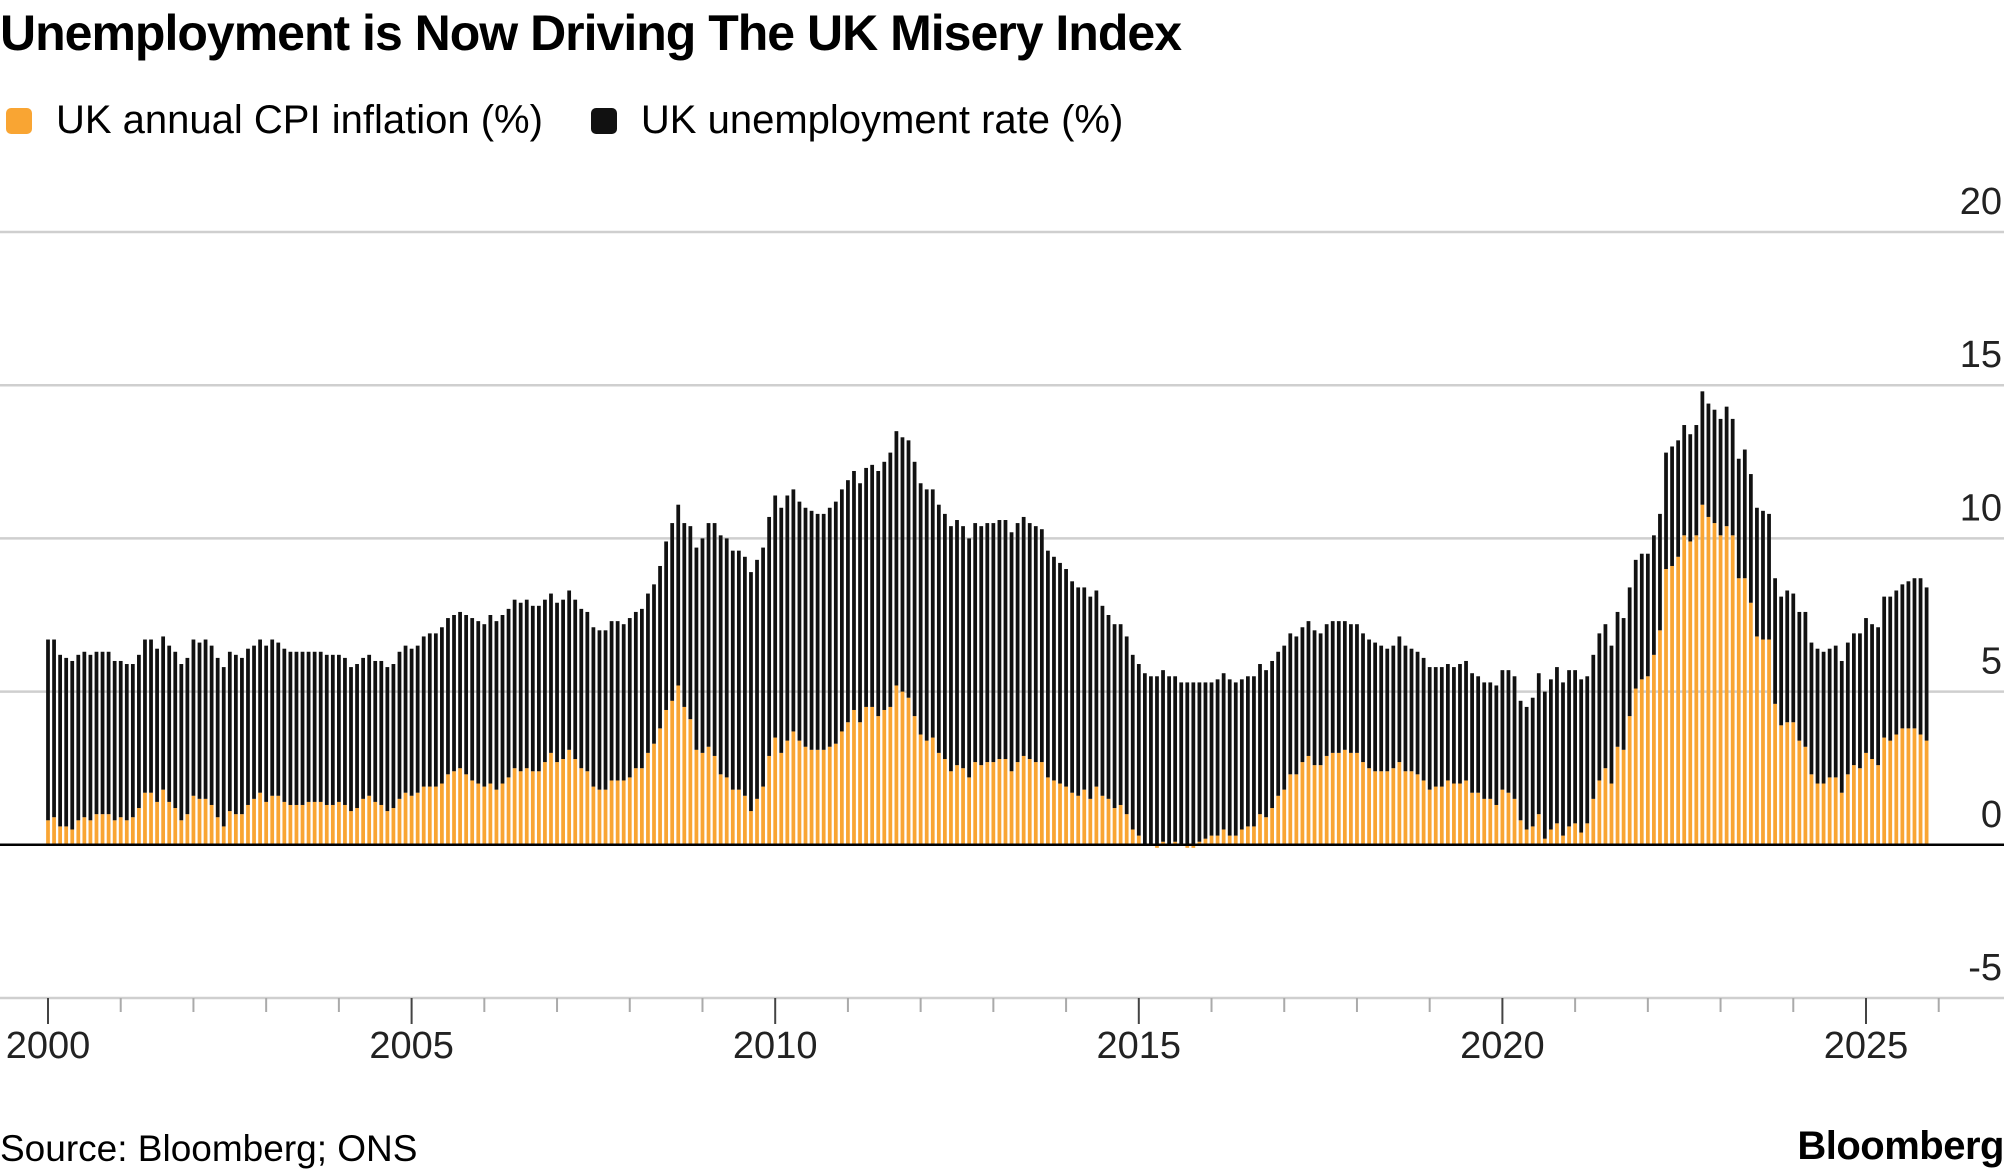 This screenshot has width=2004, height=1176. What do you see at coordinates (1502, 1046) in the screenshot?
I see `x-tick-label: 2020` at bounding box center [1502, 1046].